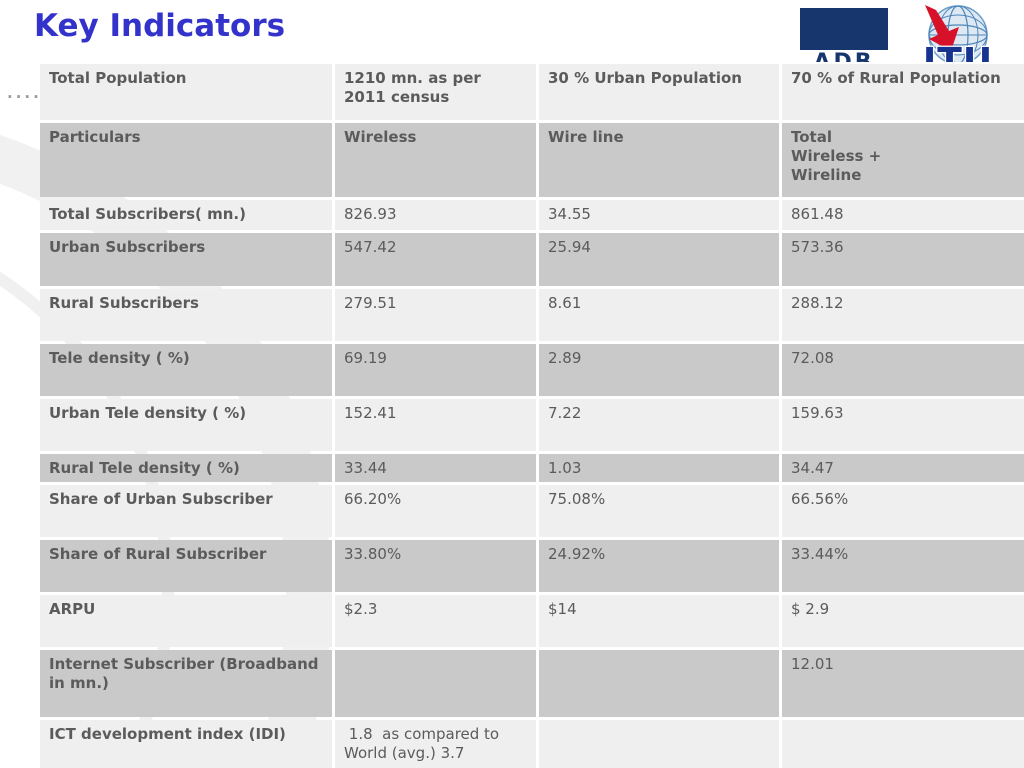 The width and height of the screenshot is (1024, 768). I want to click on row-label-cell: Share of Urban Subscriber, so click(186, 510).